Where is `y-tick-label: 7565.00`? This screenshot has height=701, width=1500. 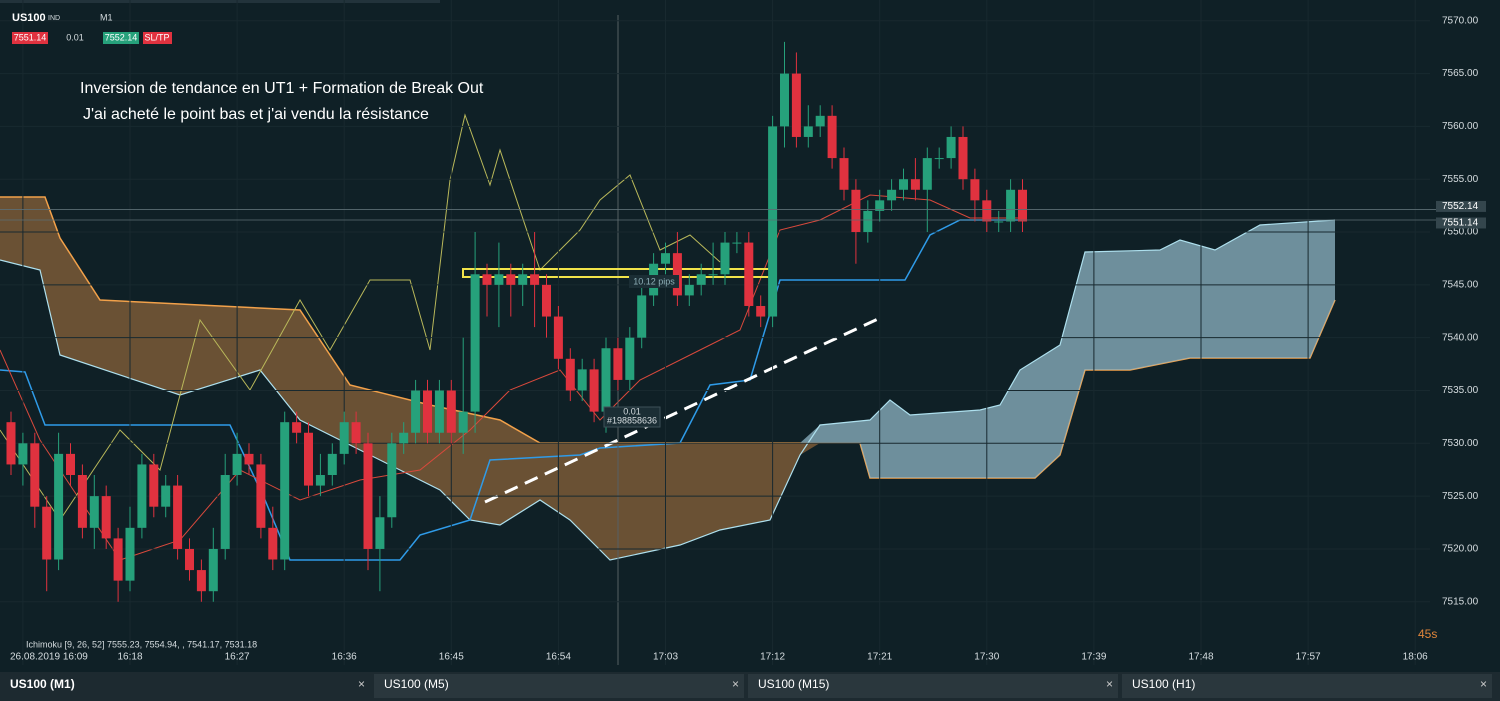 y-tick-label: 7565.00 is located at coordinates (1460, 73).